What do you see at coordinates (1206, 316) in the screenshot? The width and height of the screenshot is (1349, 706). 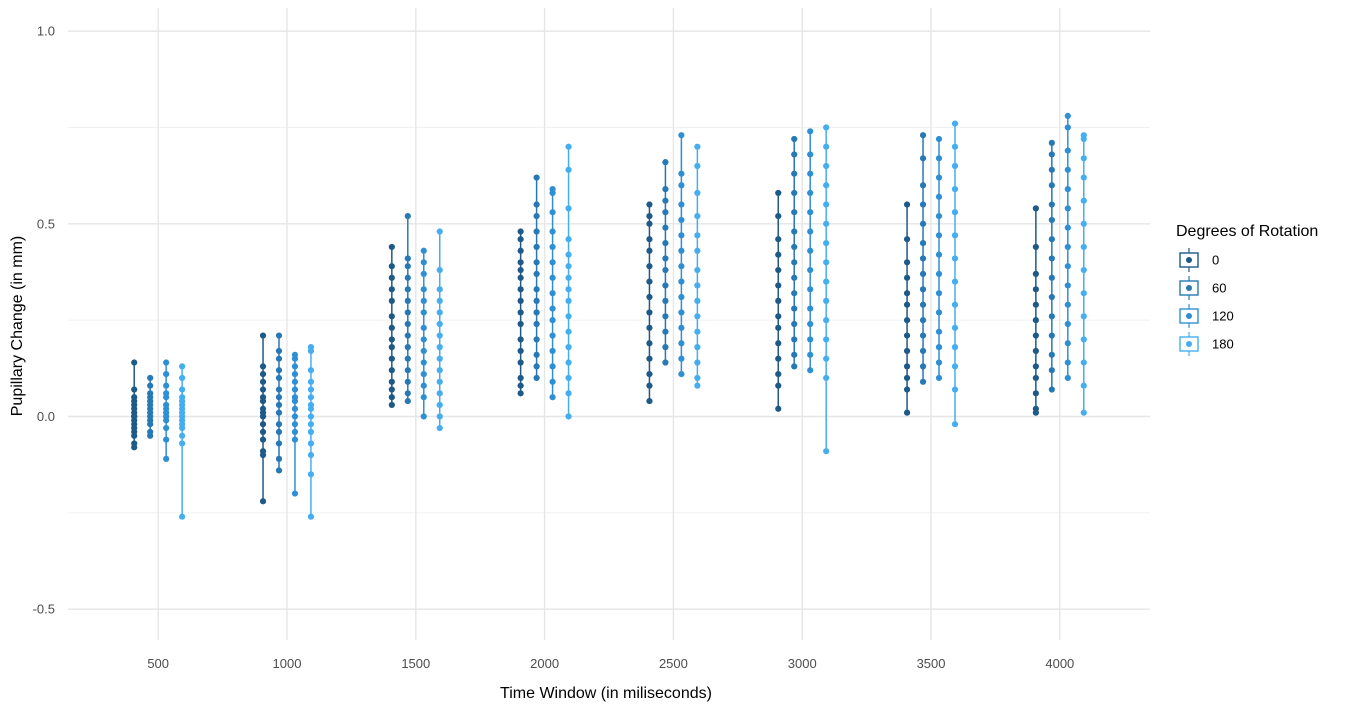 I see `legend-item: 120` at bounding box center [1206, 316].